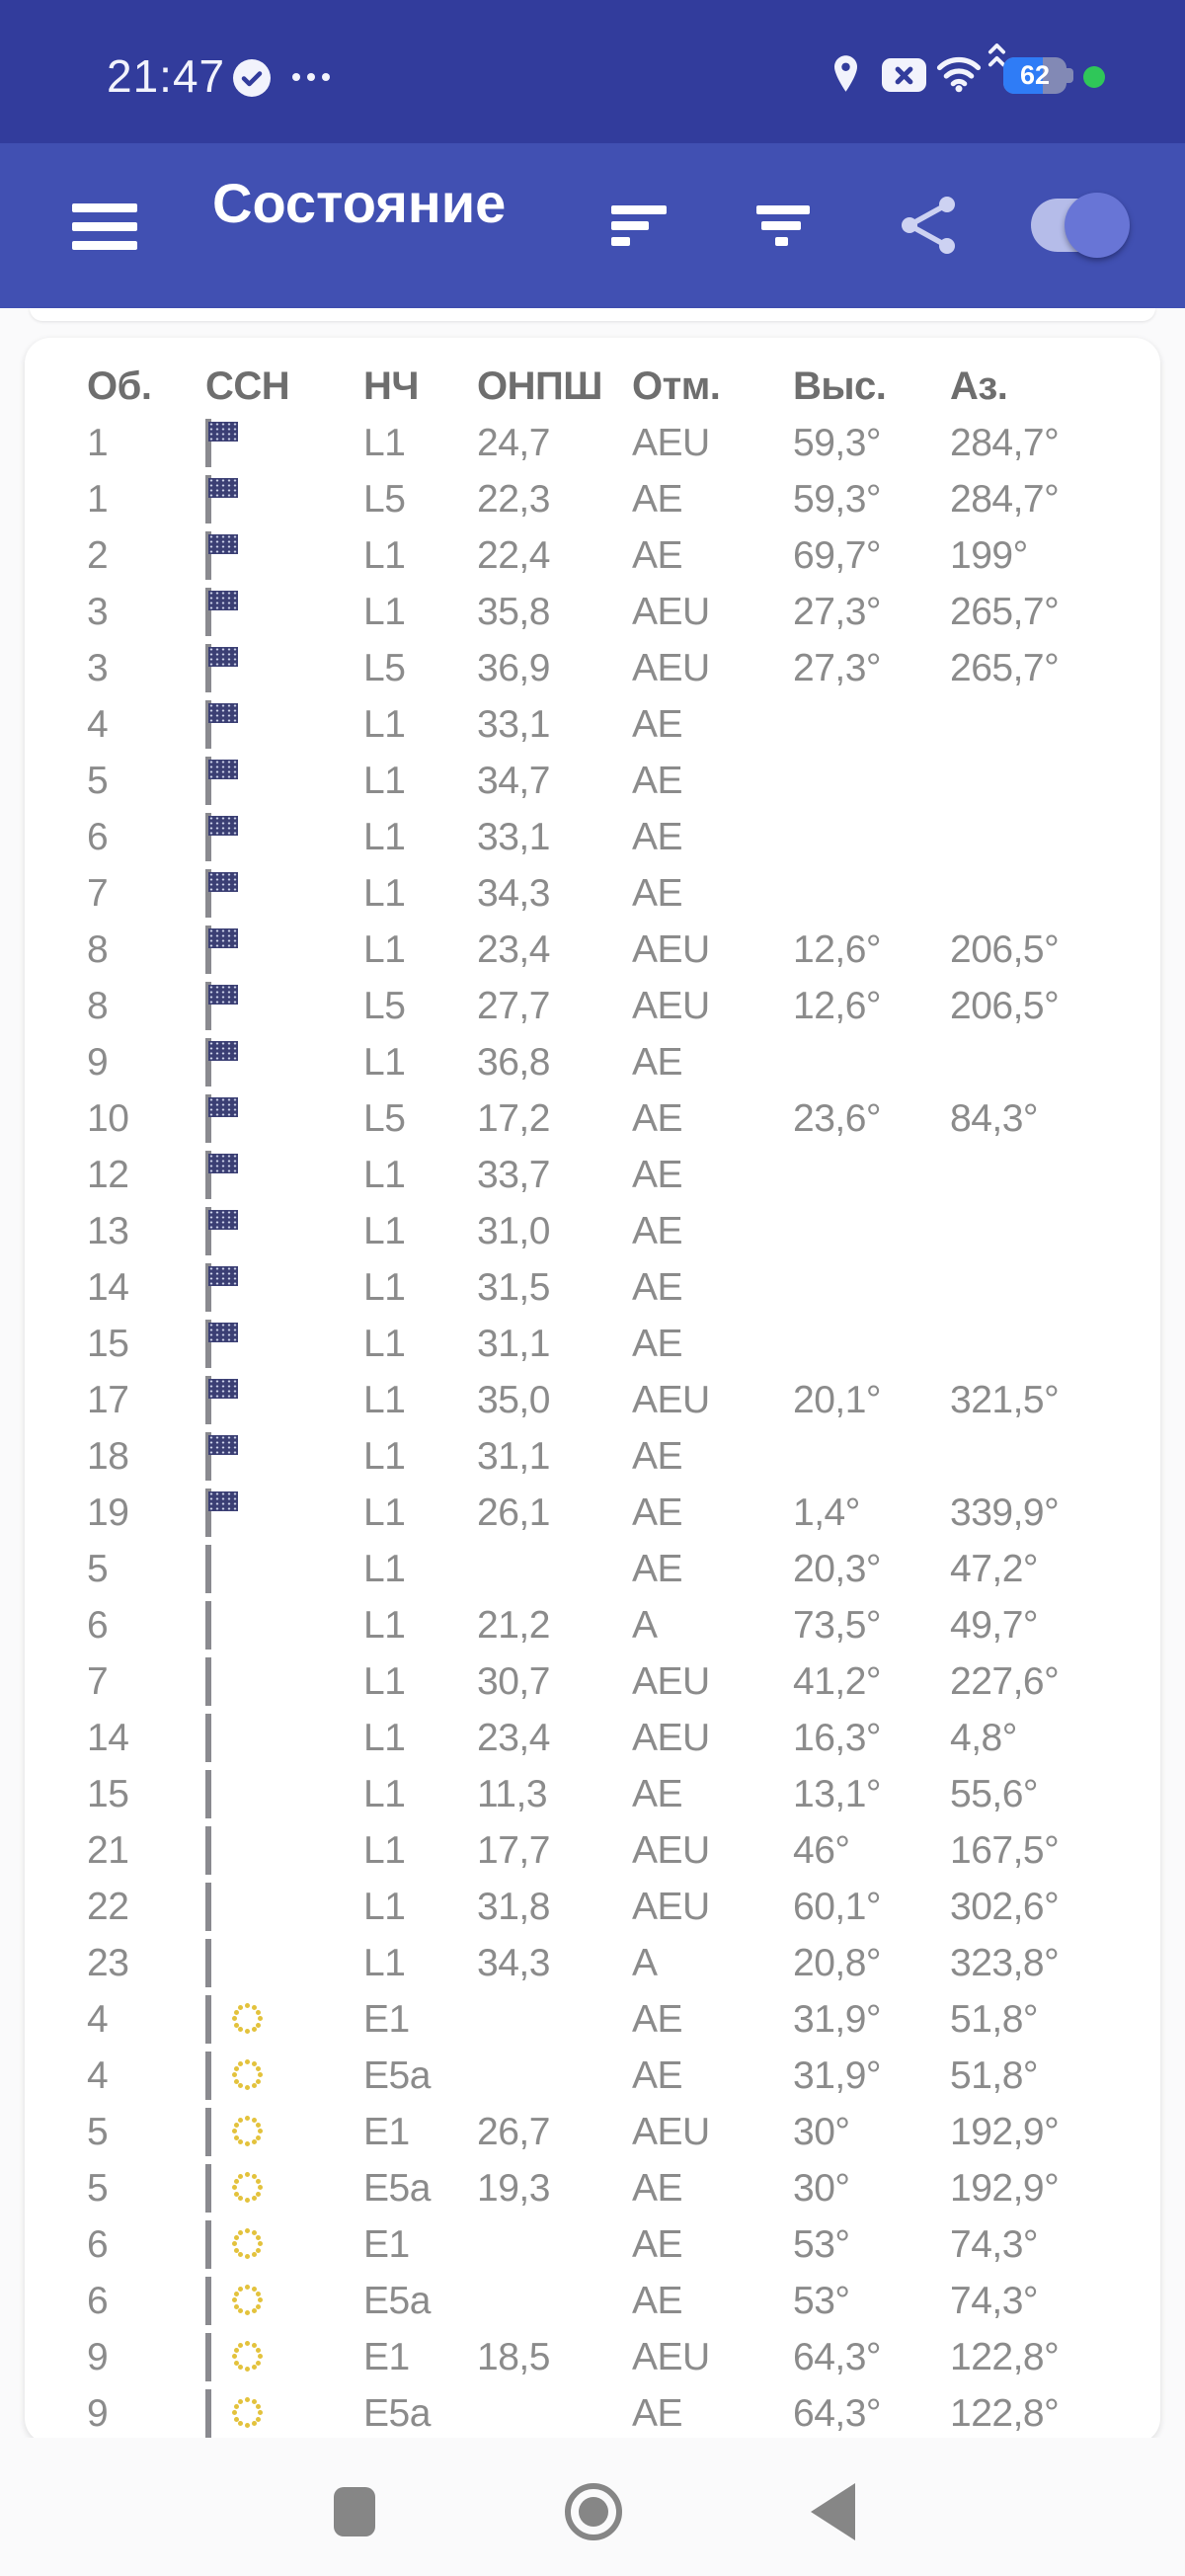  What do you see at coordinates (959, 76) in the screenshot?
I see `wifi-icon` at bounding box center [959, 76].